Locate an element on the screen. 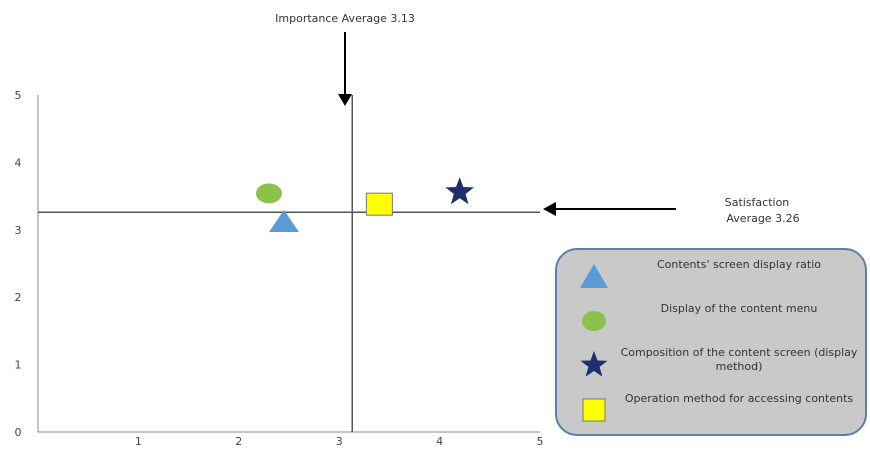  square-icon is located at coordinates (594, 410).